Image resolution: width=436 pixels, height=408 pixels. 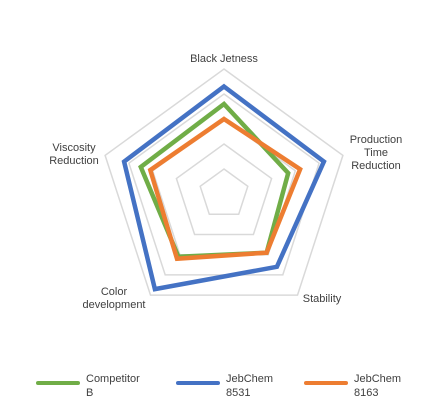 I want to click on legend-swatch-competitor-b, so click(x=58, y=383).